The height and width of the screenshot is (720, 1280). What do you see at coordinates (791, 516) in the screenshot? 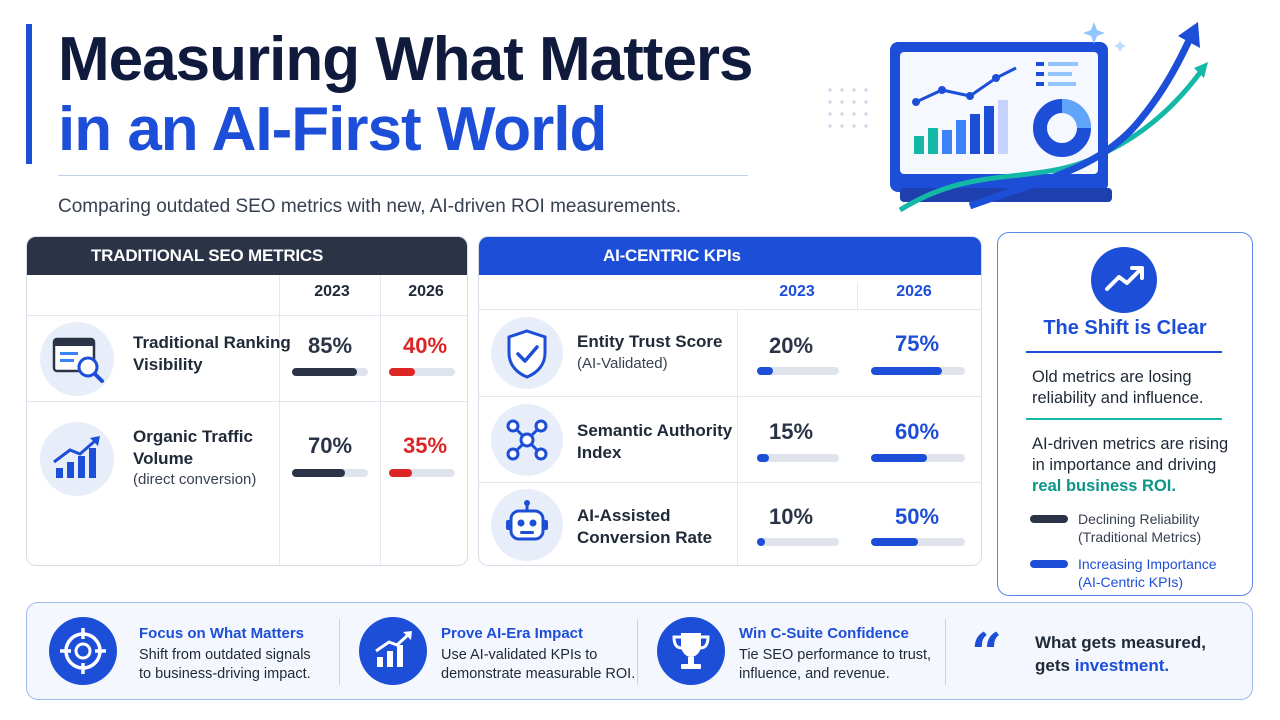
I see `value-2023: 10%` at bounding box center [791, 516].